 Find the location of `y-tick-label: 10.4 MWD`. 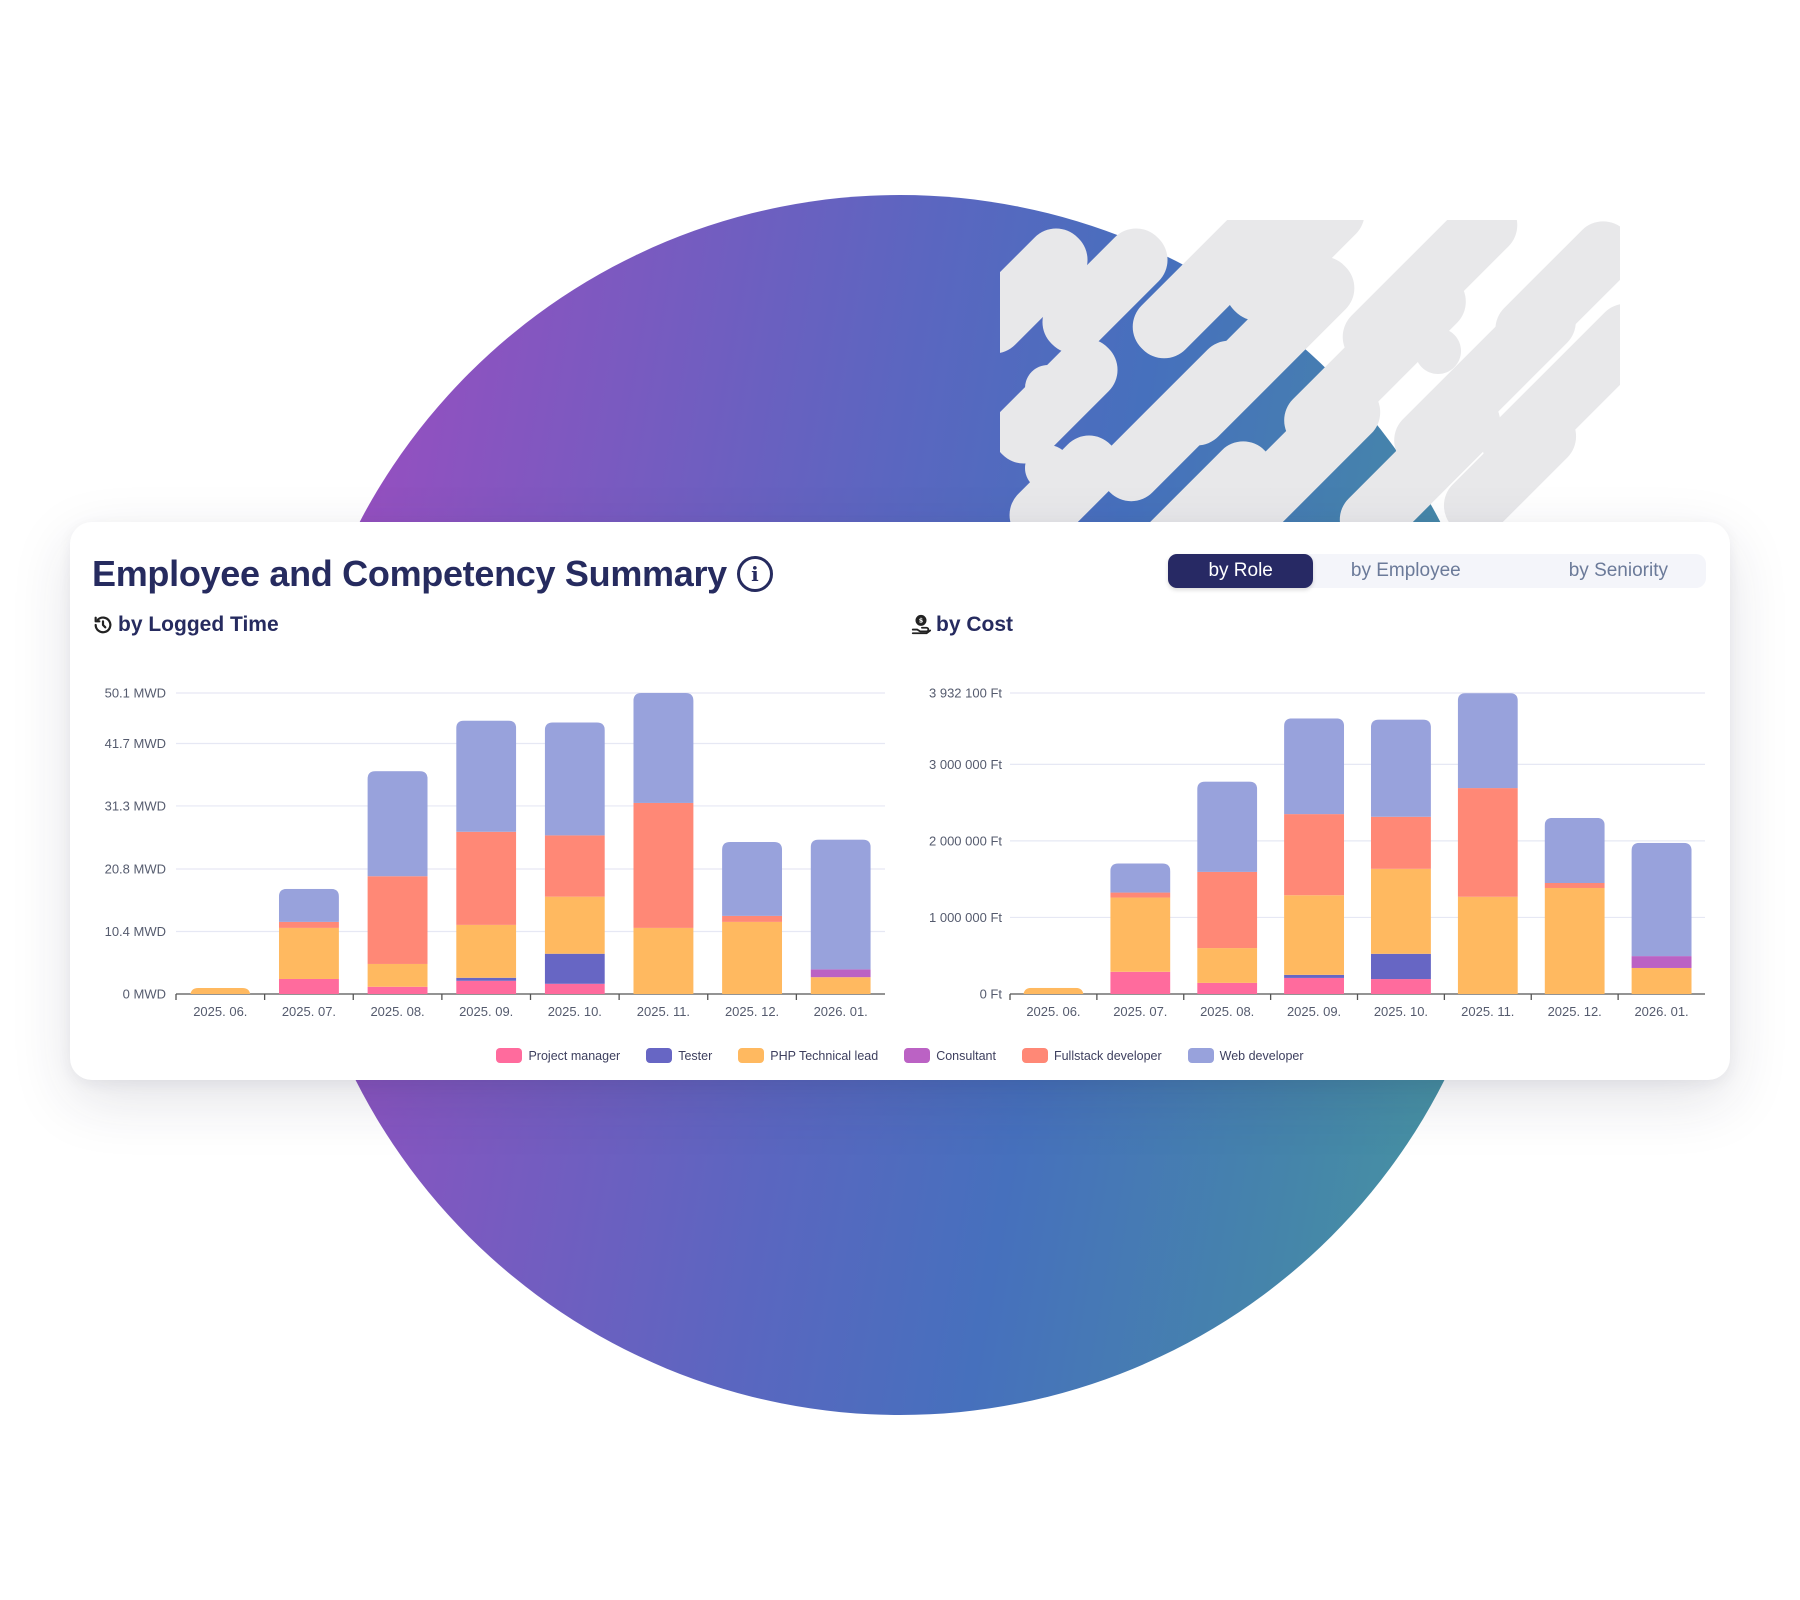

y-tick-label: 10.4 MWD is located at coordinates (135, 931).